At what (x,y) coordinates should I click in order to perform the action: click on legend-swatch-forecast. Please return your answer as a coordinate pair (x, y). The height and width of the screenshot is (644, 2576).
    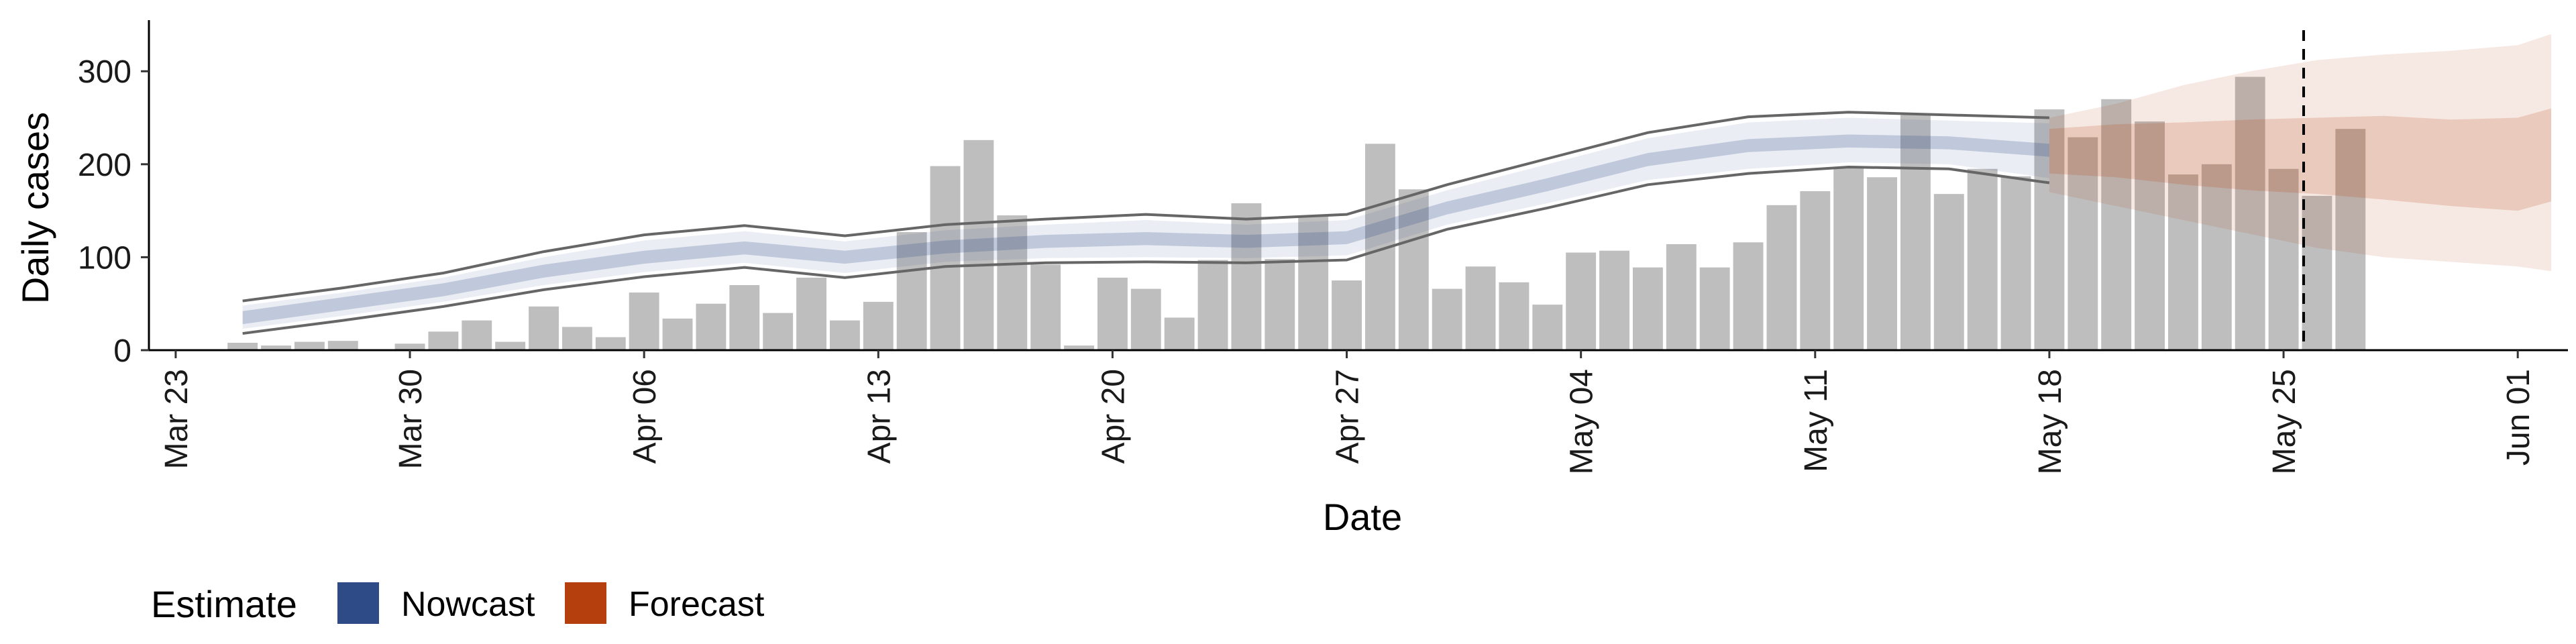
    Looking at the image, I should click on (585, 603).